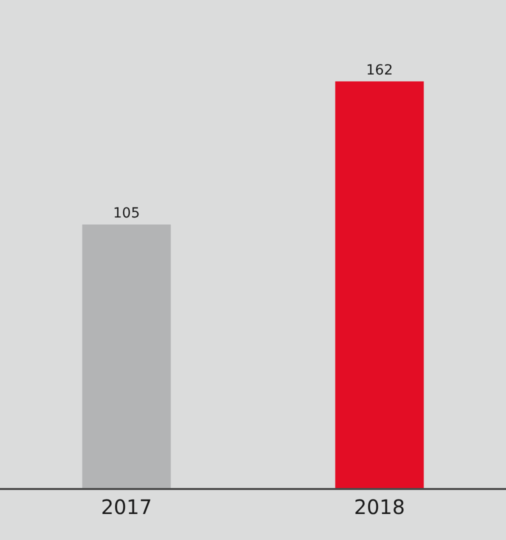  Describe the element at coordinates (379, 507) in the screenshot. I see `x-tick-label: 2018` at that location.